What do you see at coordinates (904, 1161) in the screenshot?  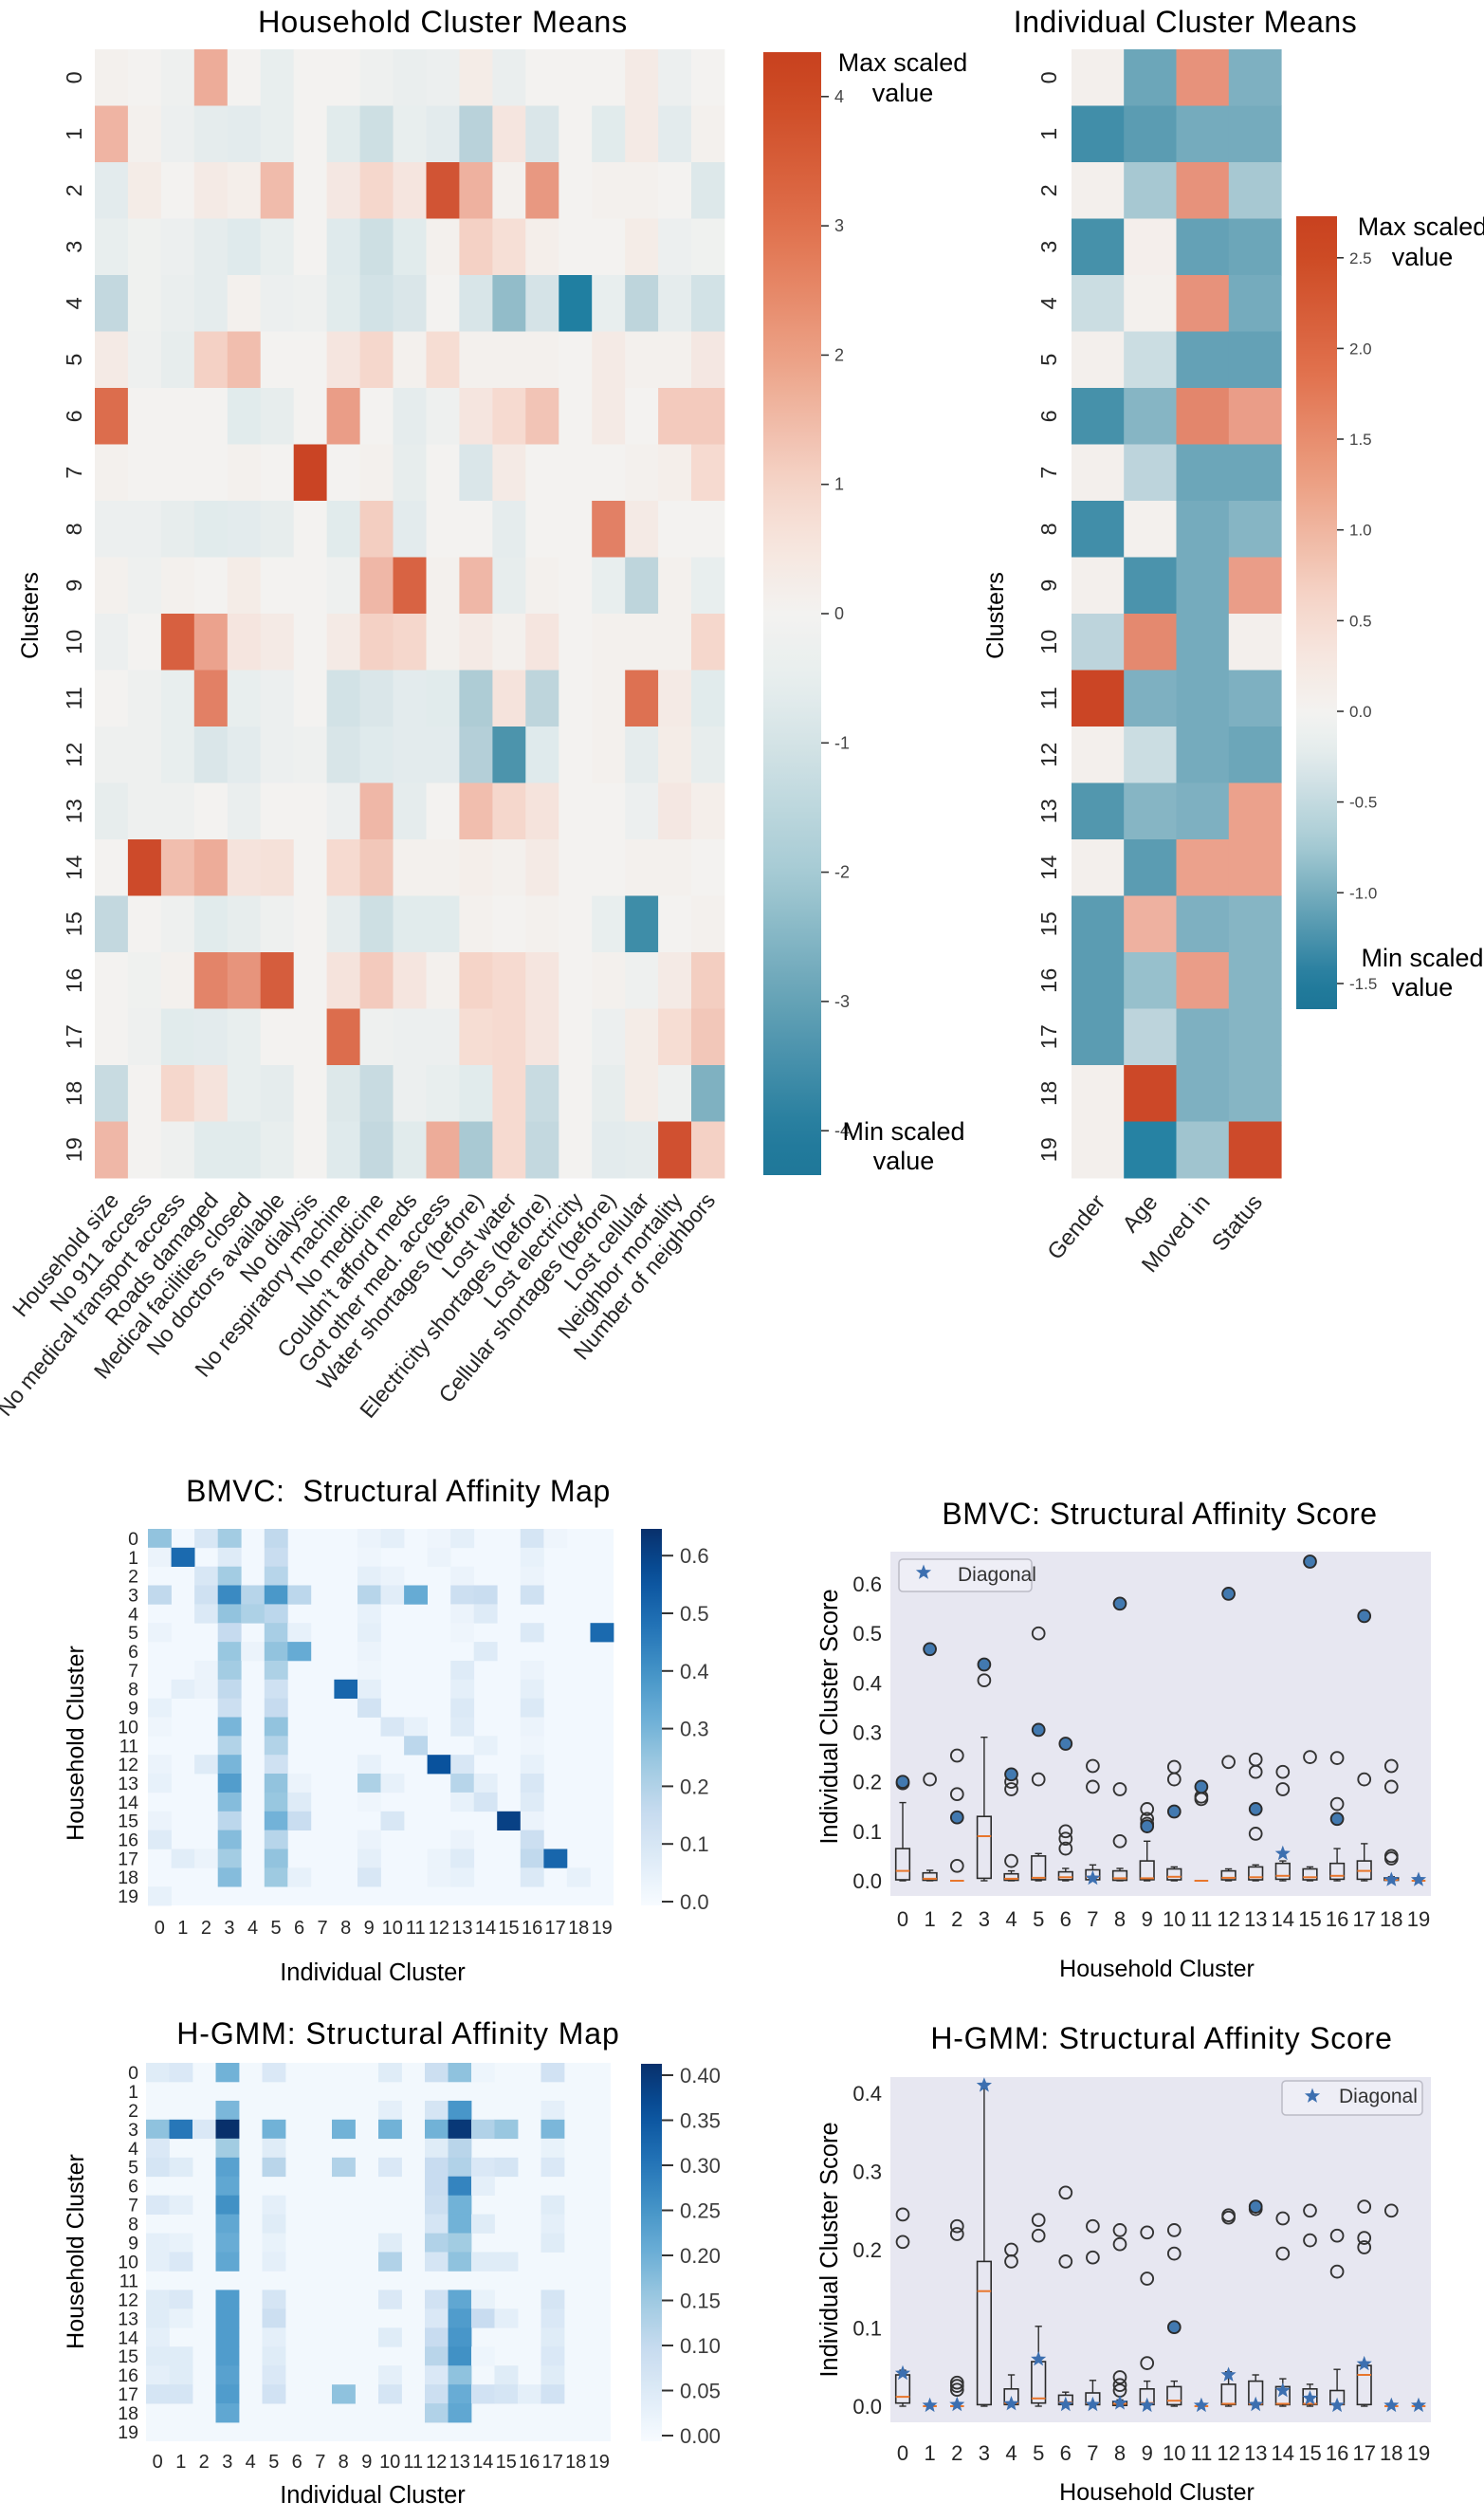 I see `svg-text: value` at bounding box center [904, 1161].